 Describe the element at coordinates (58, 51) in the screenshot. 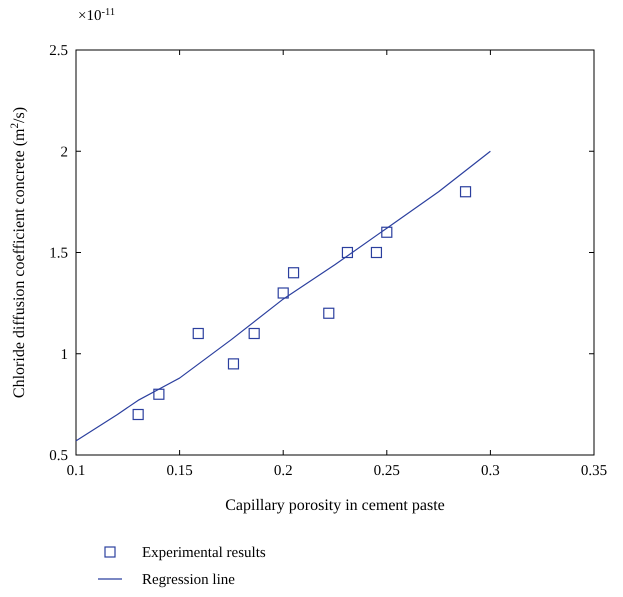

I see `y-tick-label: 2.5` at that location.